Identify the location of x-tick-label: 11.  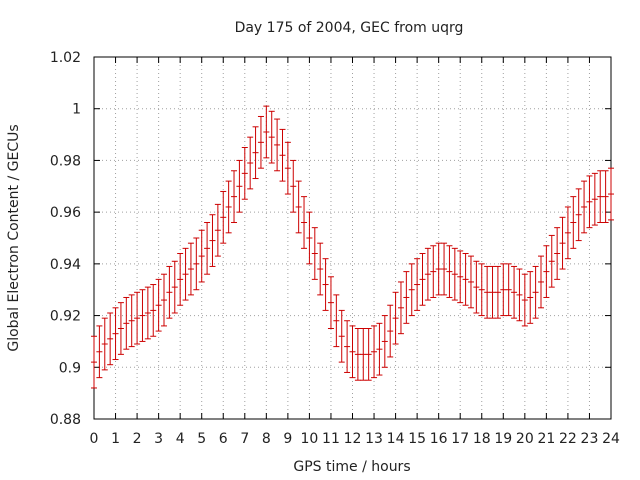
(331, 439).